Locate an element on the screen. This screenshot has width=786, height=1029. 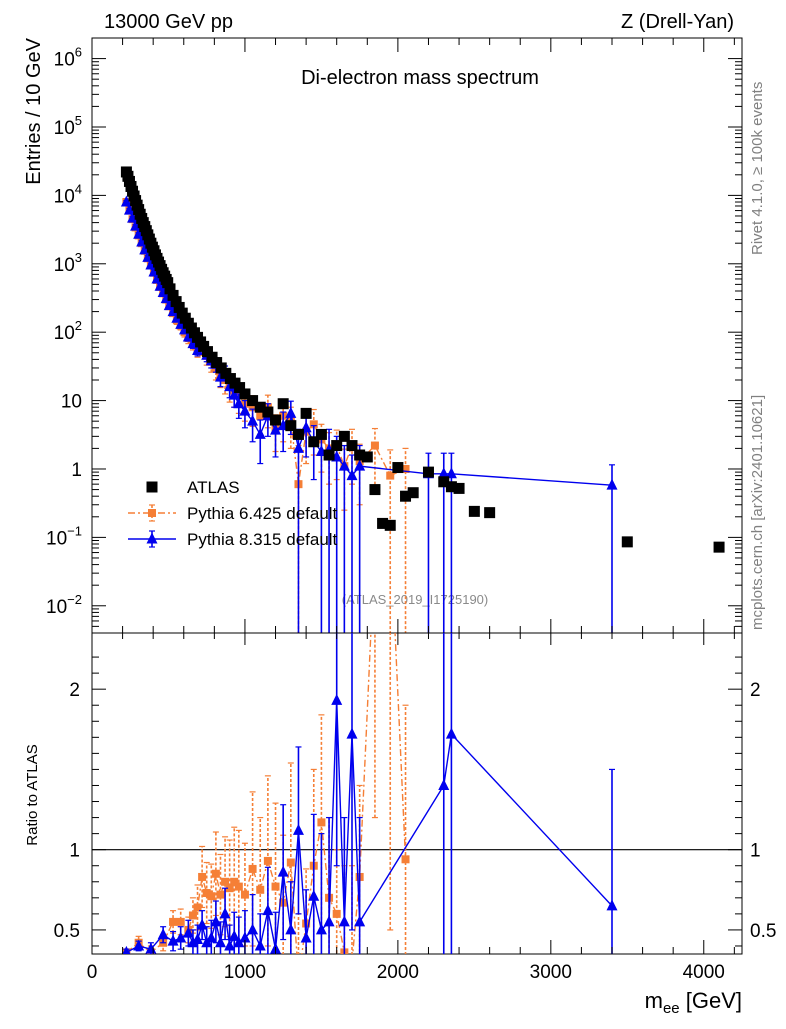
y-tick-exponent: 6 is located at coordinates (78, 52).